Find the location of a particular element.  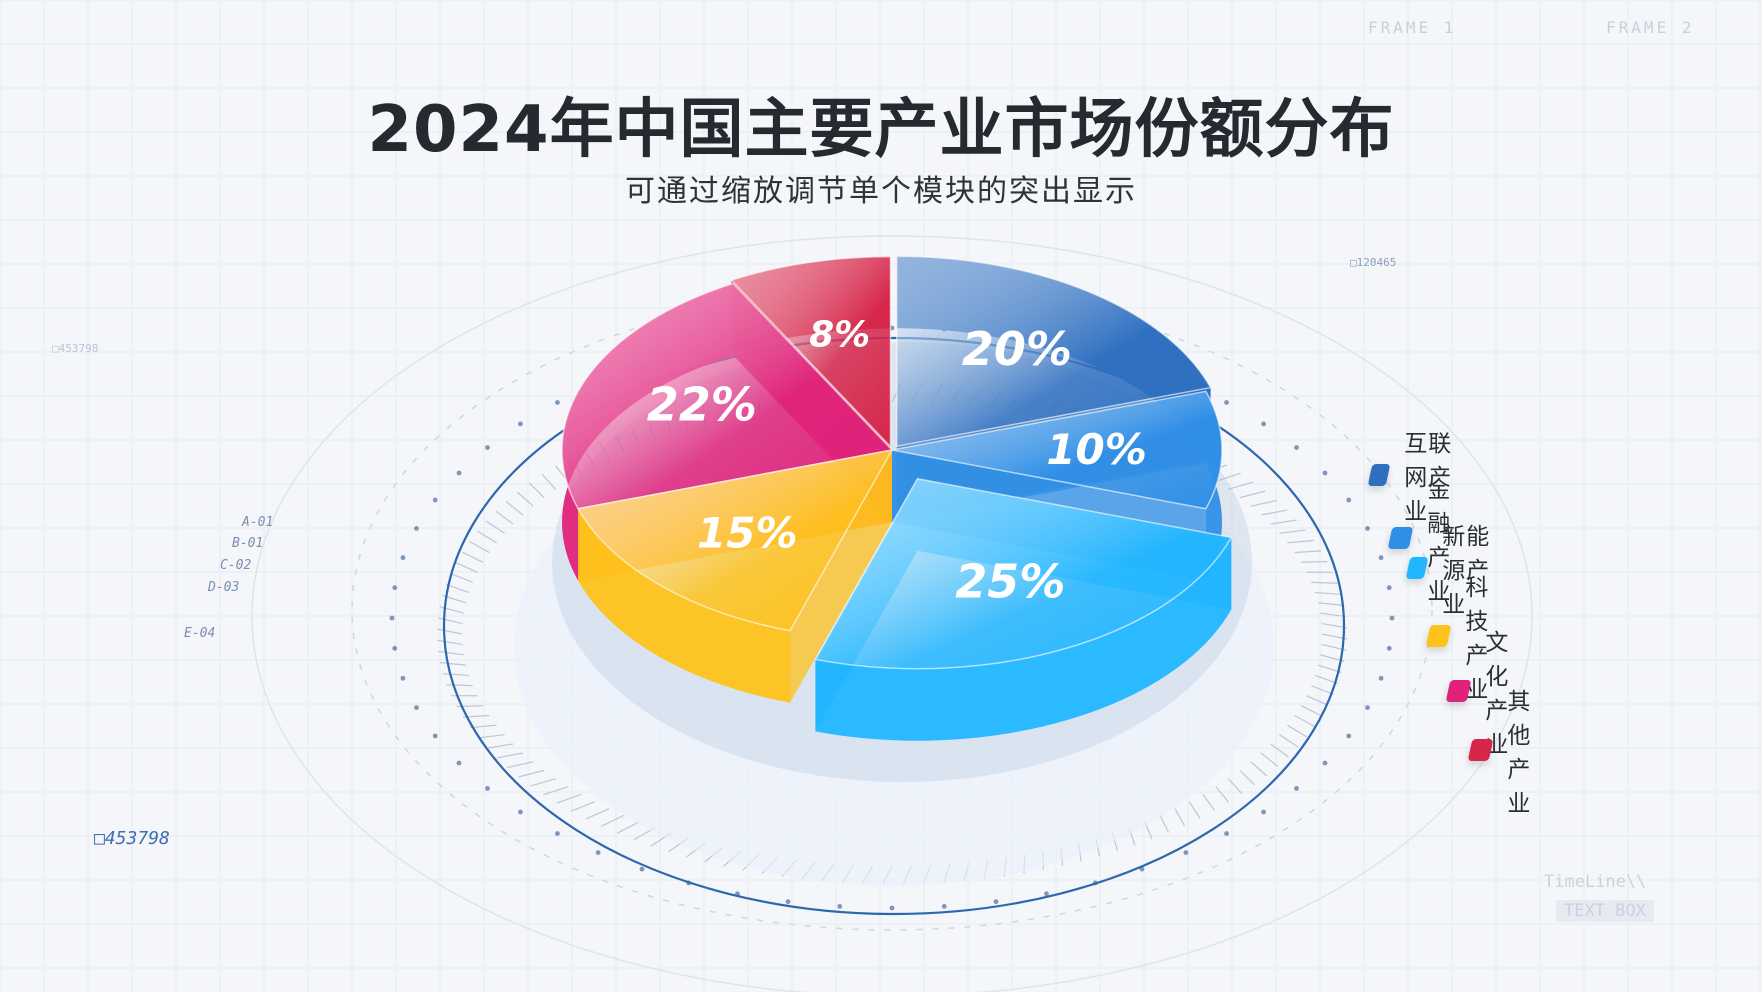

chart-title: 2024年中国主要产业市场份额分布 is located at coordinates (881, 130).